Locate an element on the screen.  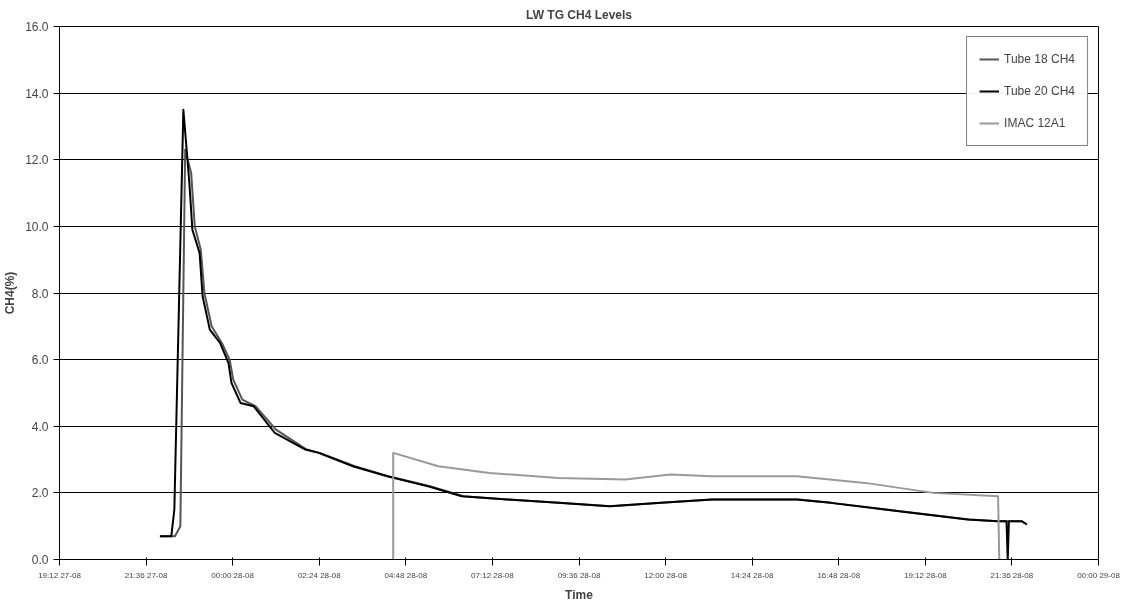
y-tick-label: 14.0 is located at coordinates (37, 93).